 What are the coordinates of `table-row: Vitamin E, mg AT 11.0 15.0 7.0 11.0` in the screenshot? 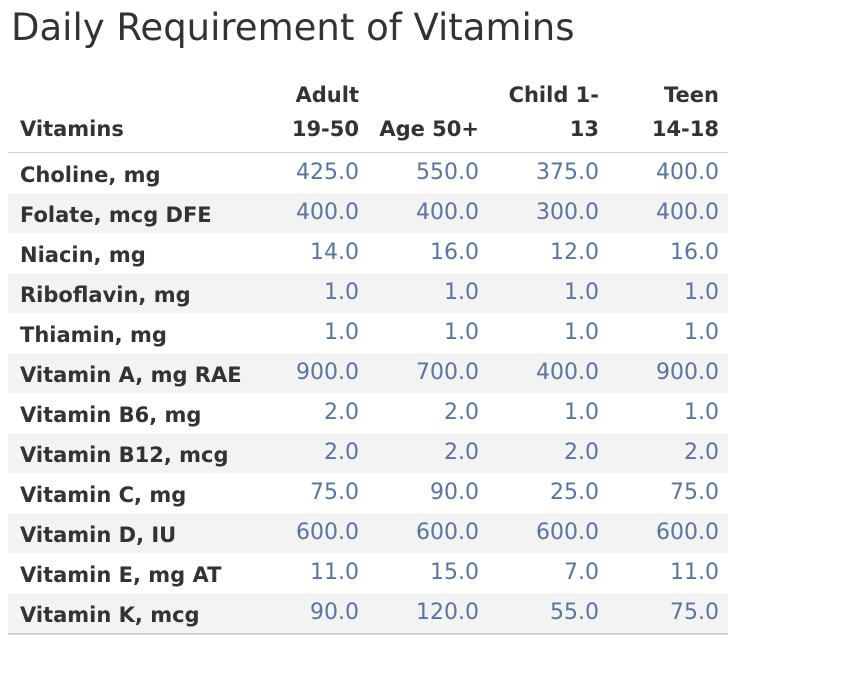 It's located at (368, 573).